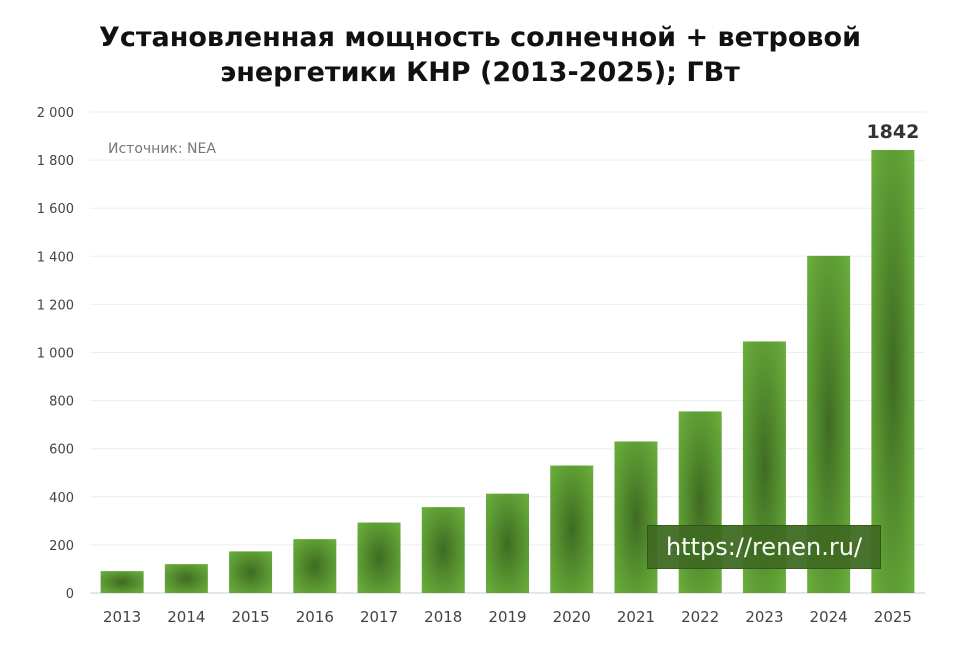  Describe the element at coordinates (379, 617) in the screenshot. I see `x-tick-label: 2017` at that location.